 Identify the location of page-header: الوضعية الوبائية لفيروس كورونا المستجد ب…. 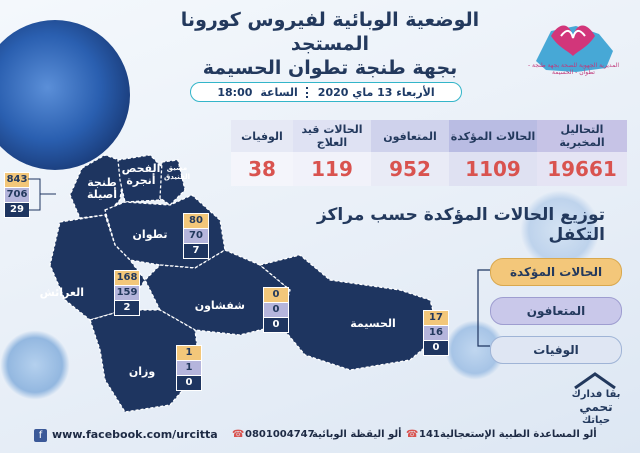
(330, 44).